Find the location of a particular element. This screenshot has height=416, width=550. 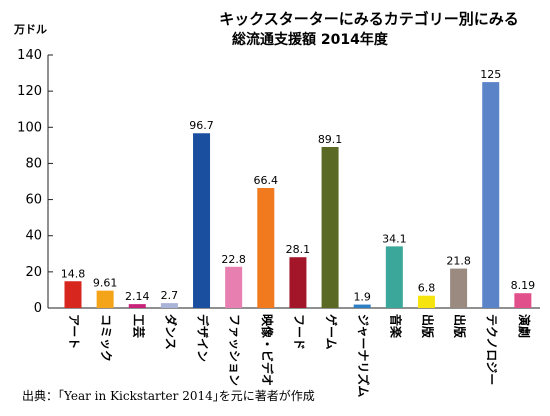

category-label: ゲーム is located at coordinates (331, 332).